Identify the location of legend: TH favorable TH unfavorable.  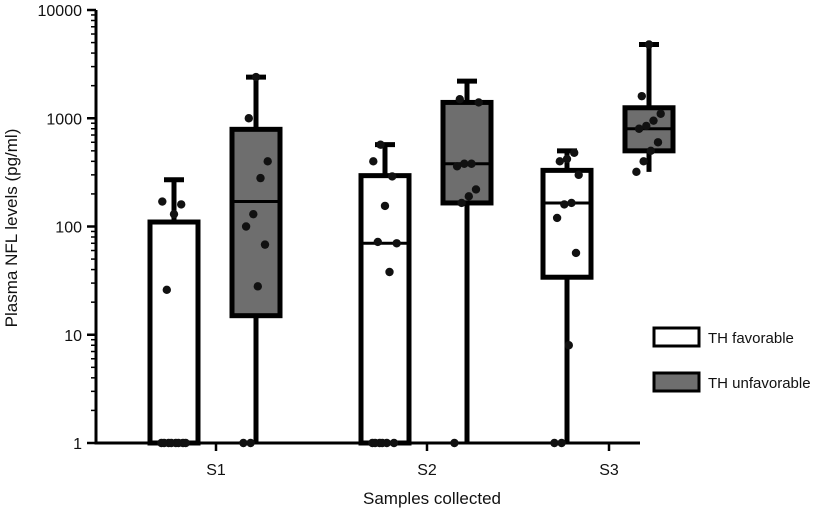
(731, 359).